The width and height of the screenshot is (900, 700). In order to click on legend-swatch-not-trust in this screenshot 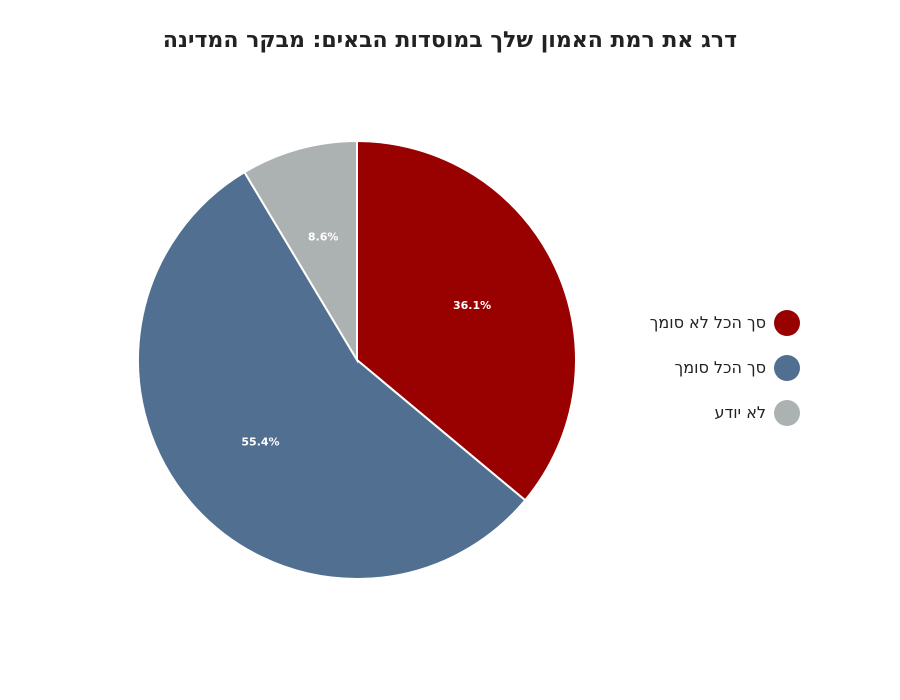, I will do `click(787, 322)`.